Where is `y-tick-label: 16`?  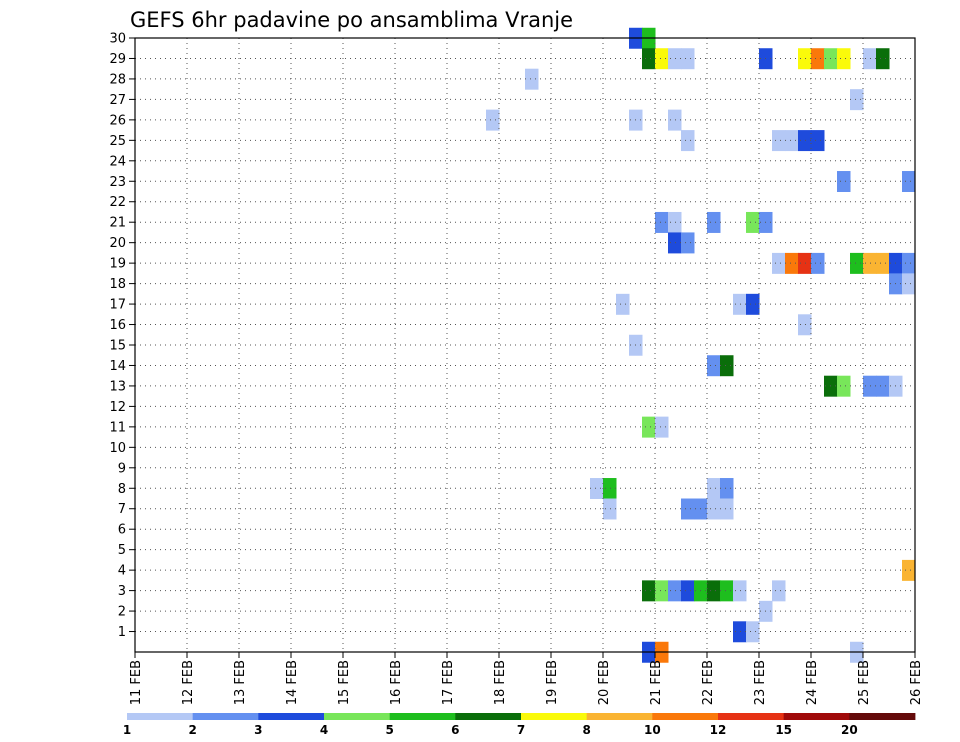
y-tick-label: 16 is located at coordinates (117, 325).